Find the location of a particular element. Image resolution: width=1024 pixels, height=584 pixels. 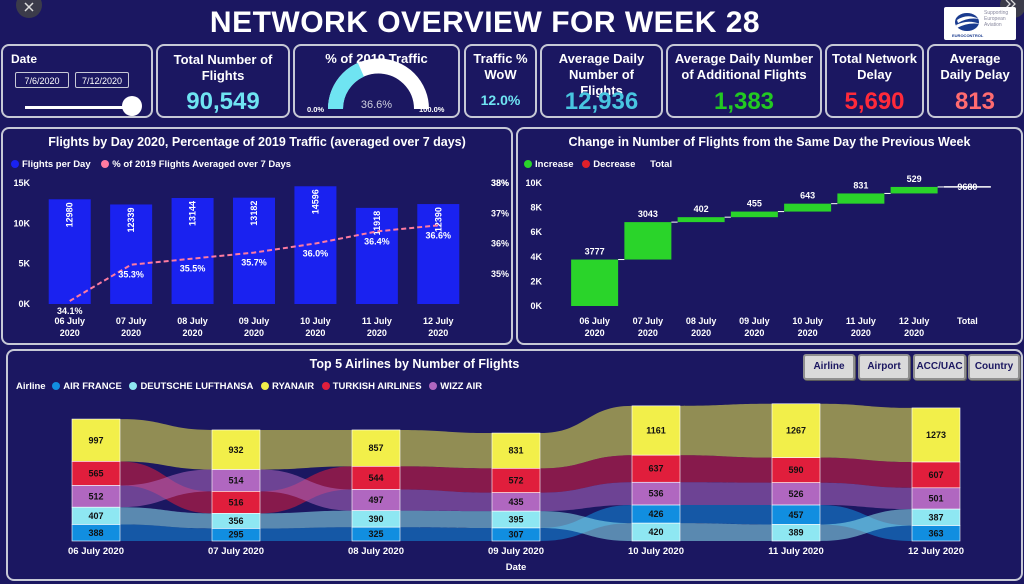

legend-flights-per-day: Flights per Day is located at coordinates (56, 164).